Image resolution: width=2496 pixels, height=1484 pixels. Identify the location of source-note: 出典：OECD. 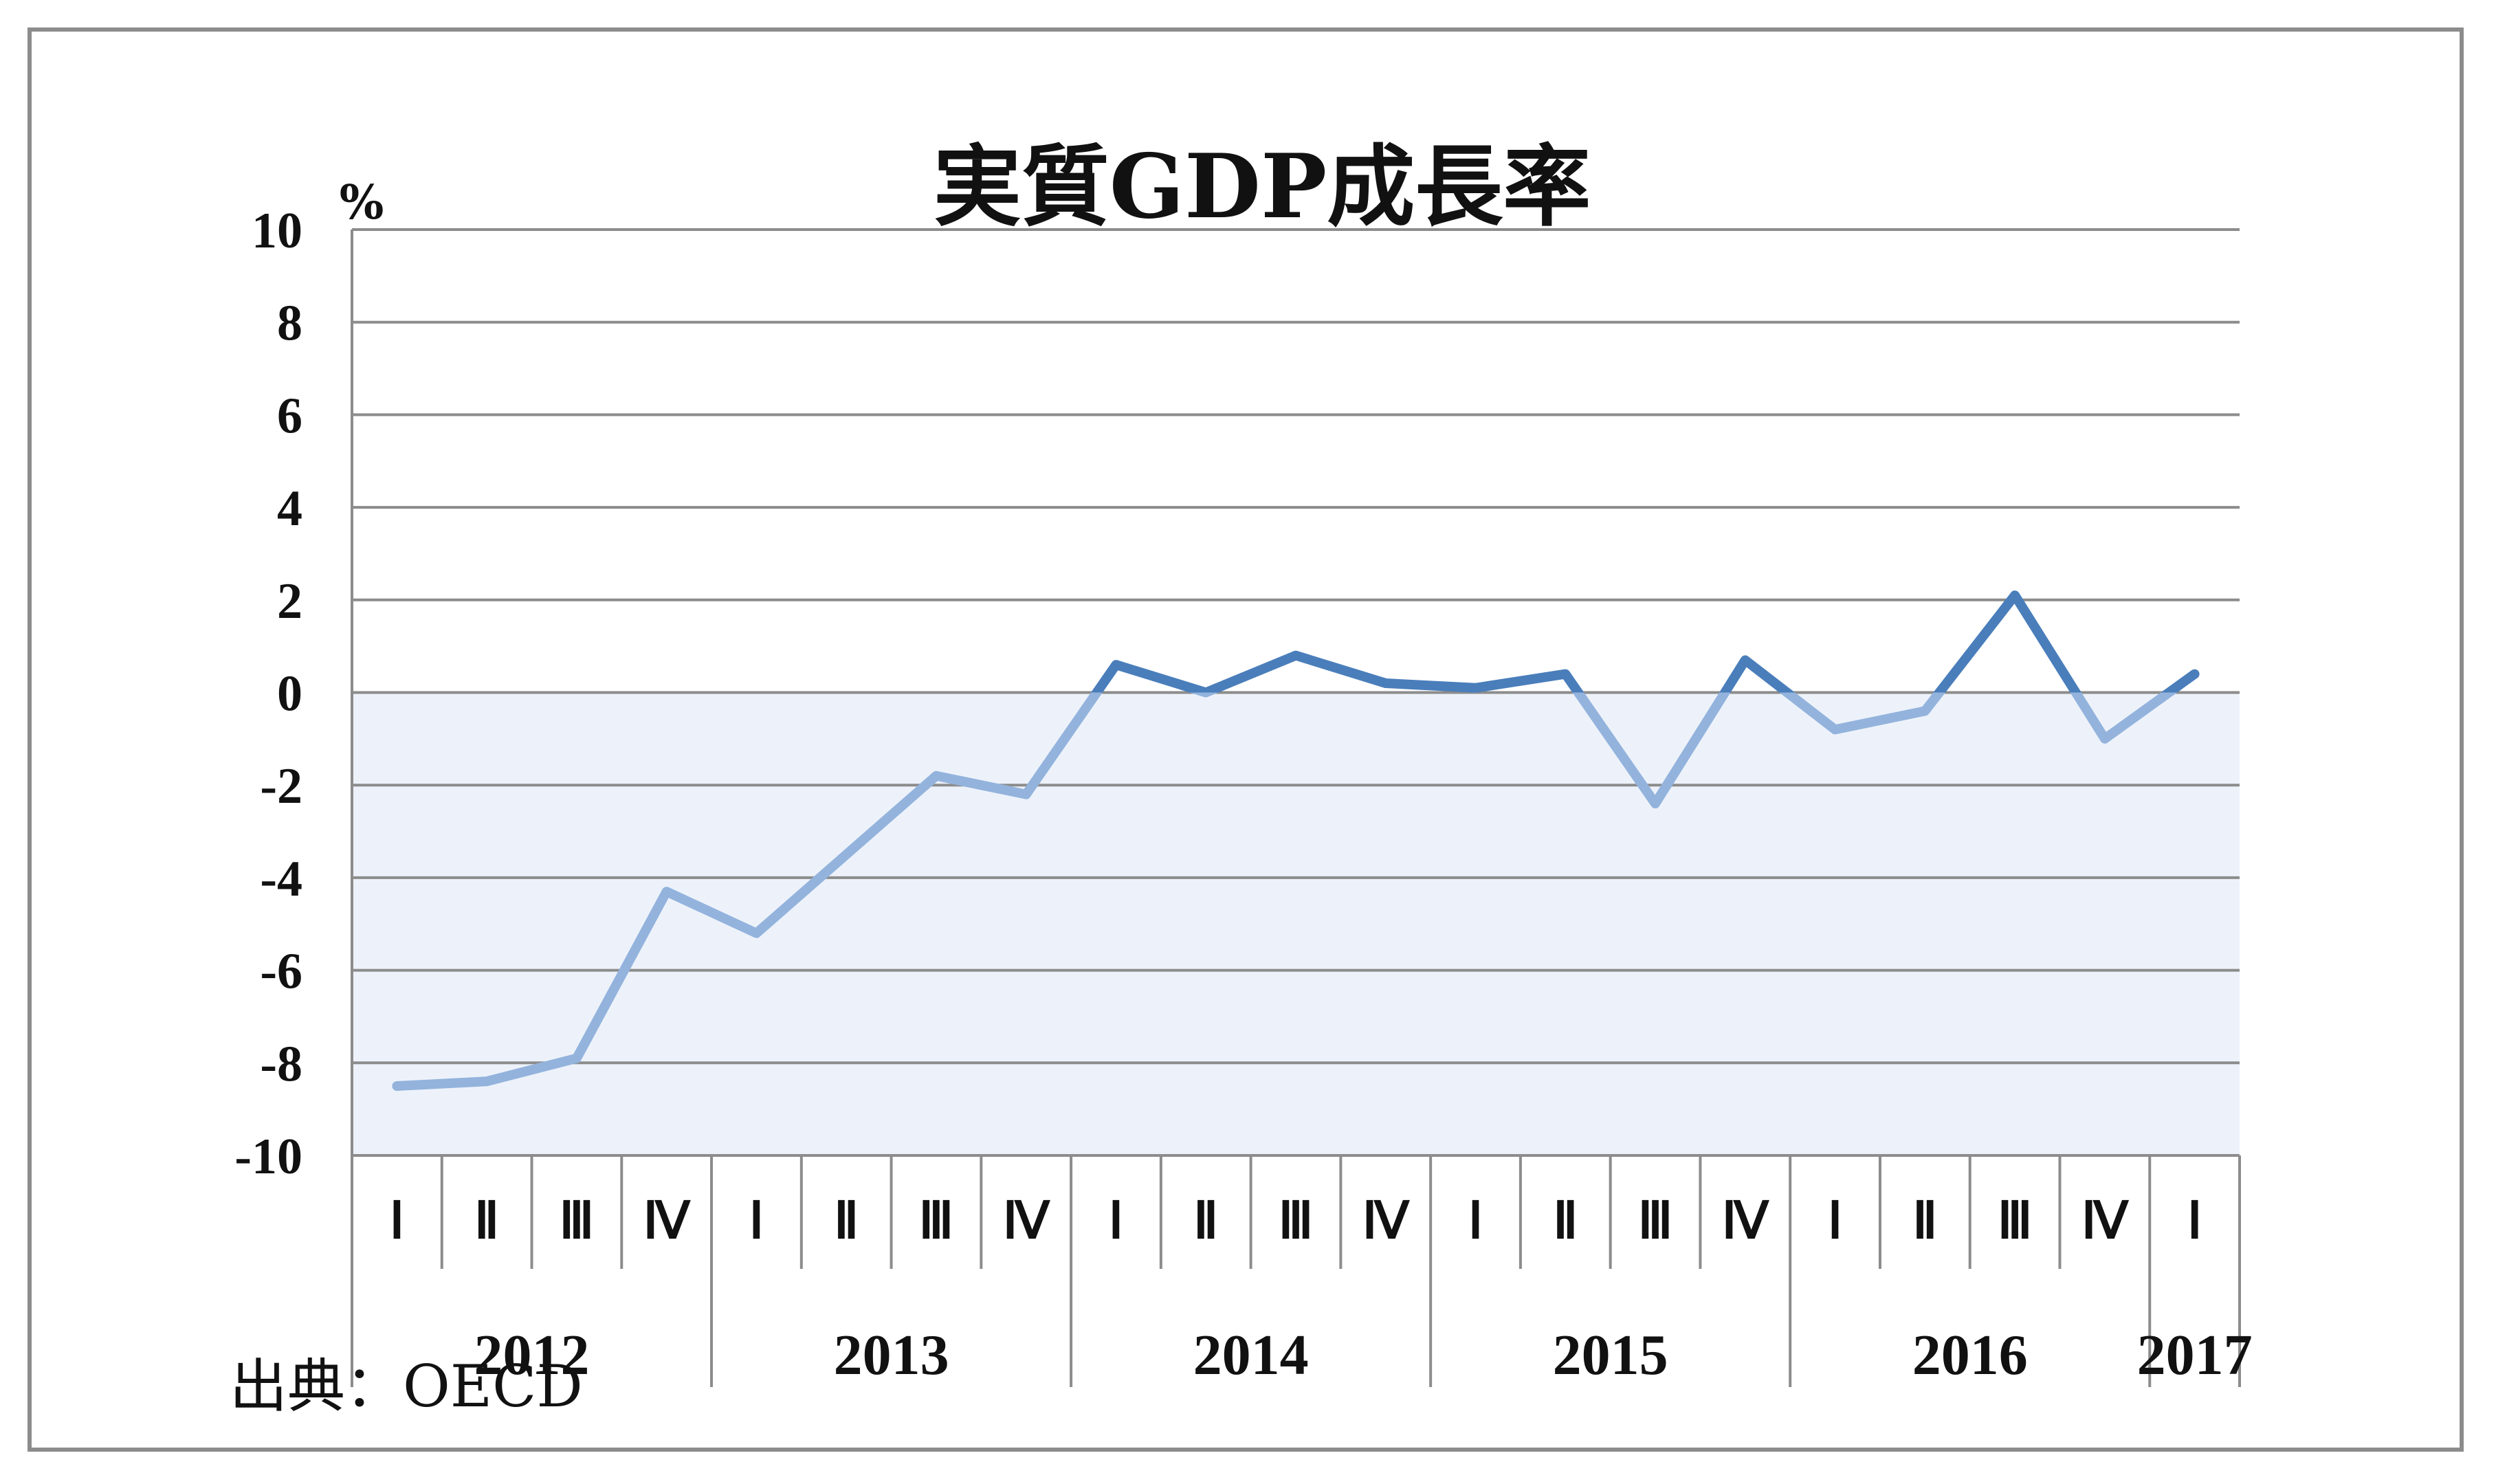
(406, 1386).